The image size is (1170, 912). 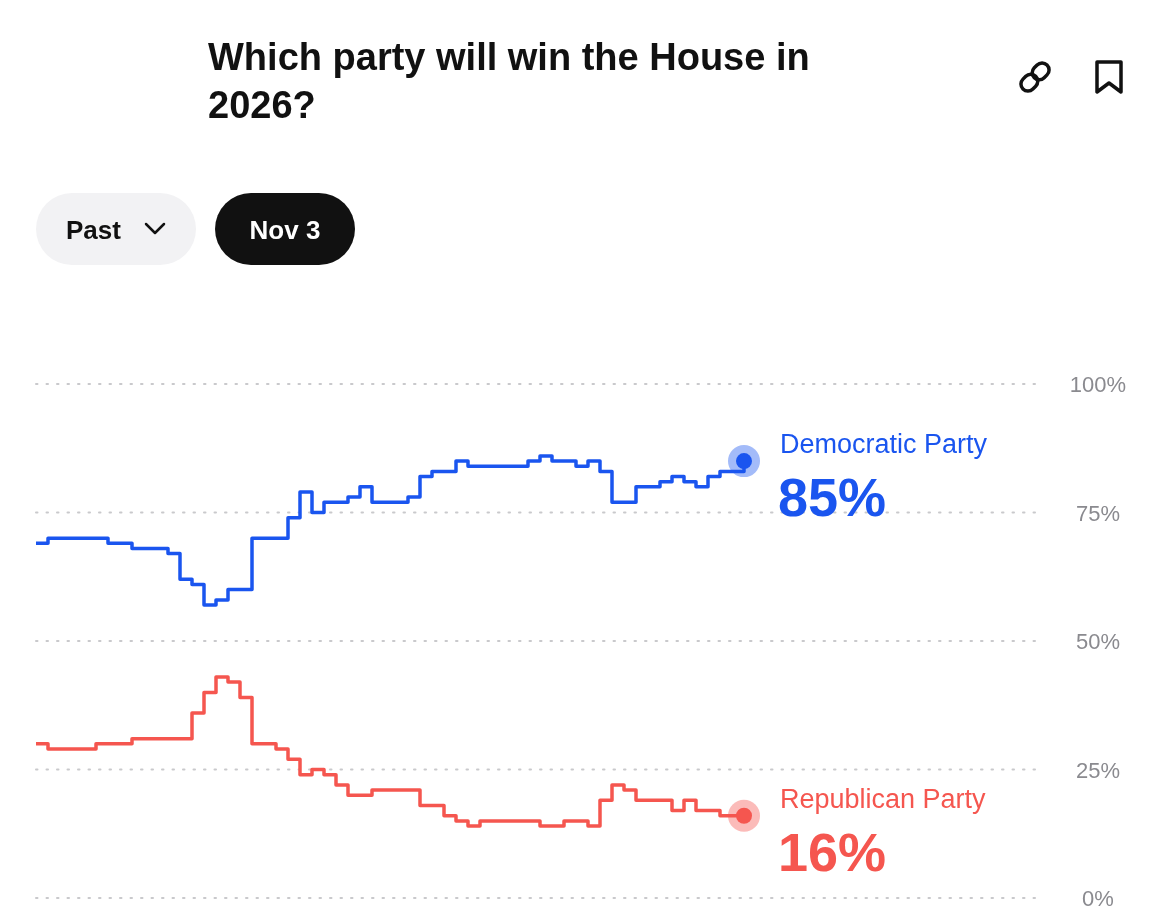 I want to click on data-label: 85%, so click(x=832, y=497).